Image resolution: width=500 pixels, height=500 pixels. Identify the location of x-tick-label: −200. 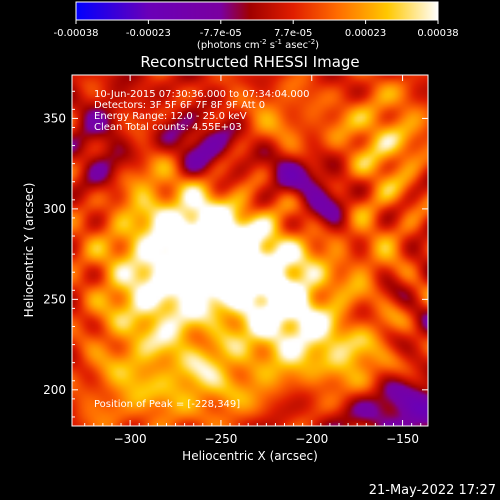
(311, 439).